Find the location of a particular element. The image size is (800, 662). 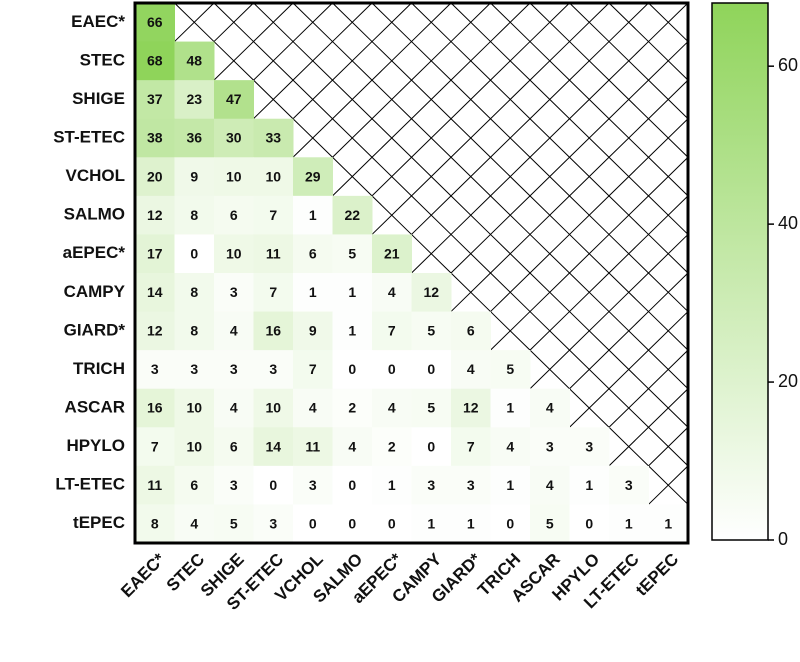

cell-label: 9 is located at coordinates (313, 331).